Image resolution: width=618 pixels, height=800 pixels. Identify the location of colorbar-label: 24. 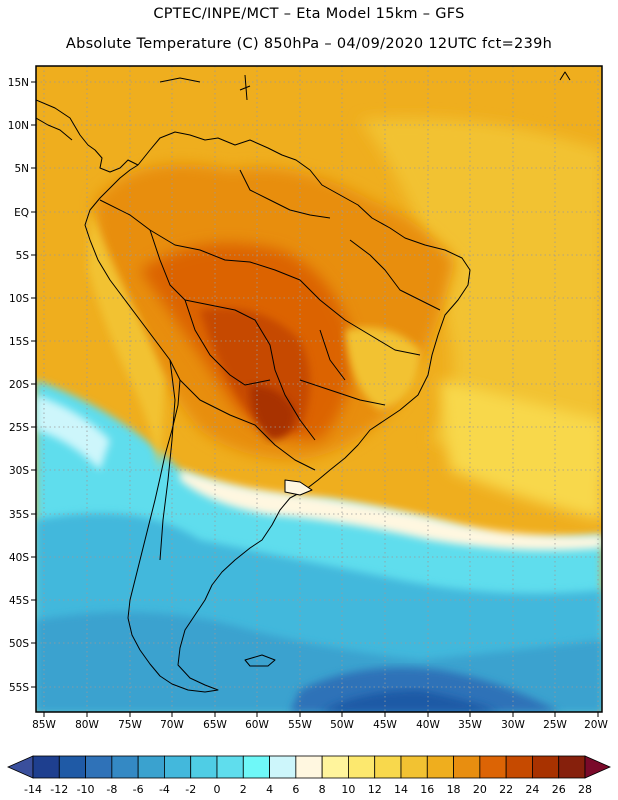
(532, 789).